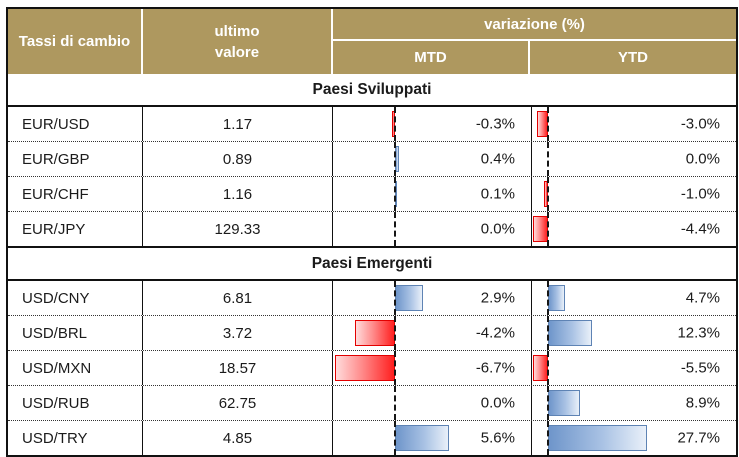  I want to click on last-value: 1.17, so click(238, 124).